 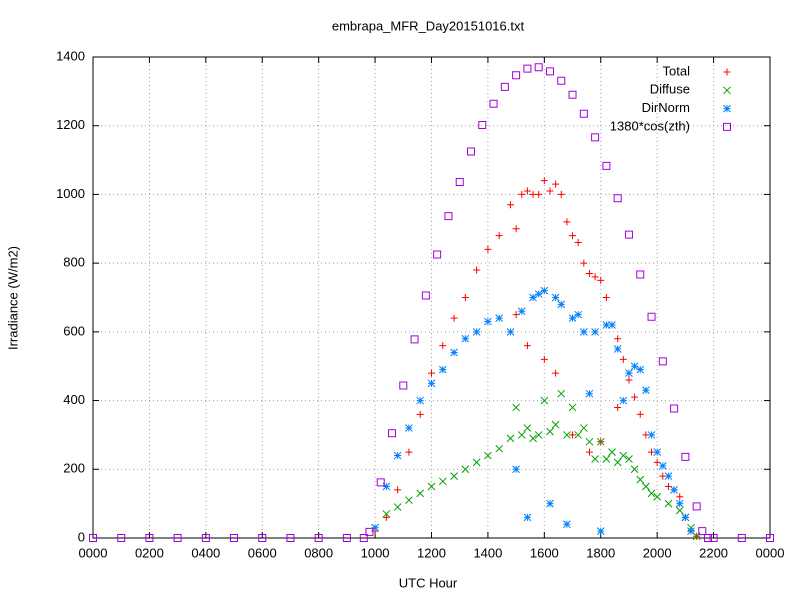 What do you see at coordinates (74, 330) in the screenshot?
I see `y-tick-label: 600` at bounding box center [74, 330].